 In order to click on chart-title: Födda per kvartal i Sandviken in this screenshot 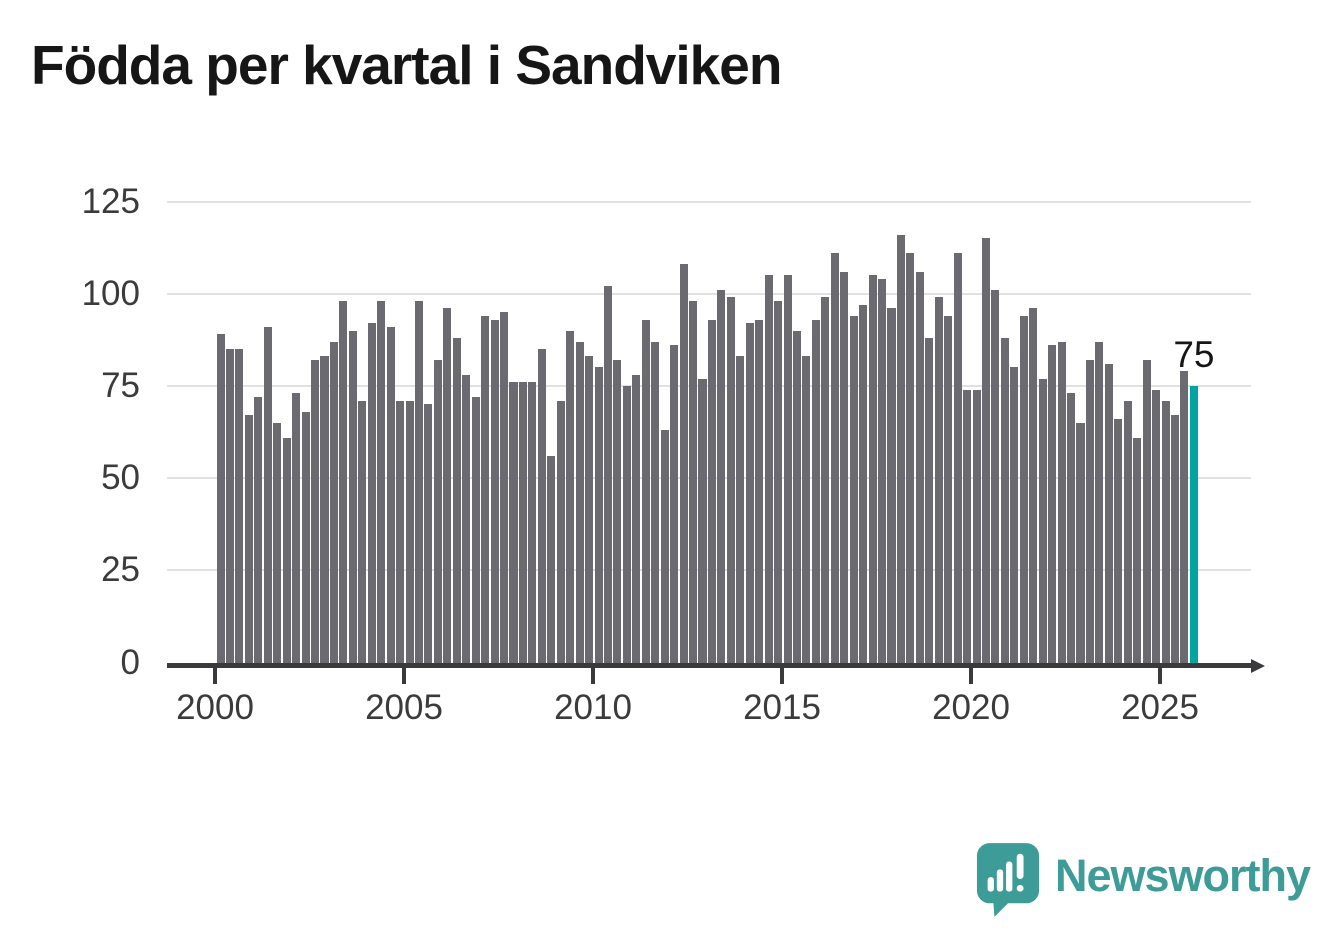, I will do `click(406, 65)`.